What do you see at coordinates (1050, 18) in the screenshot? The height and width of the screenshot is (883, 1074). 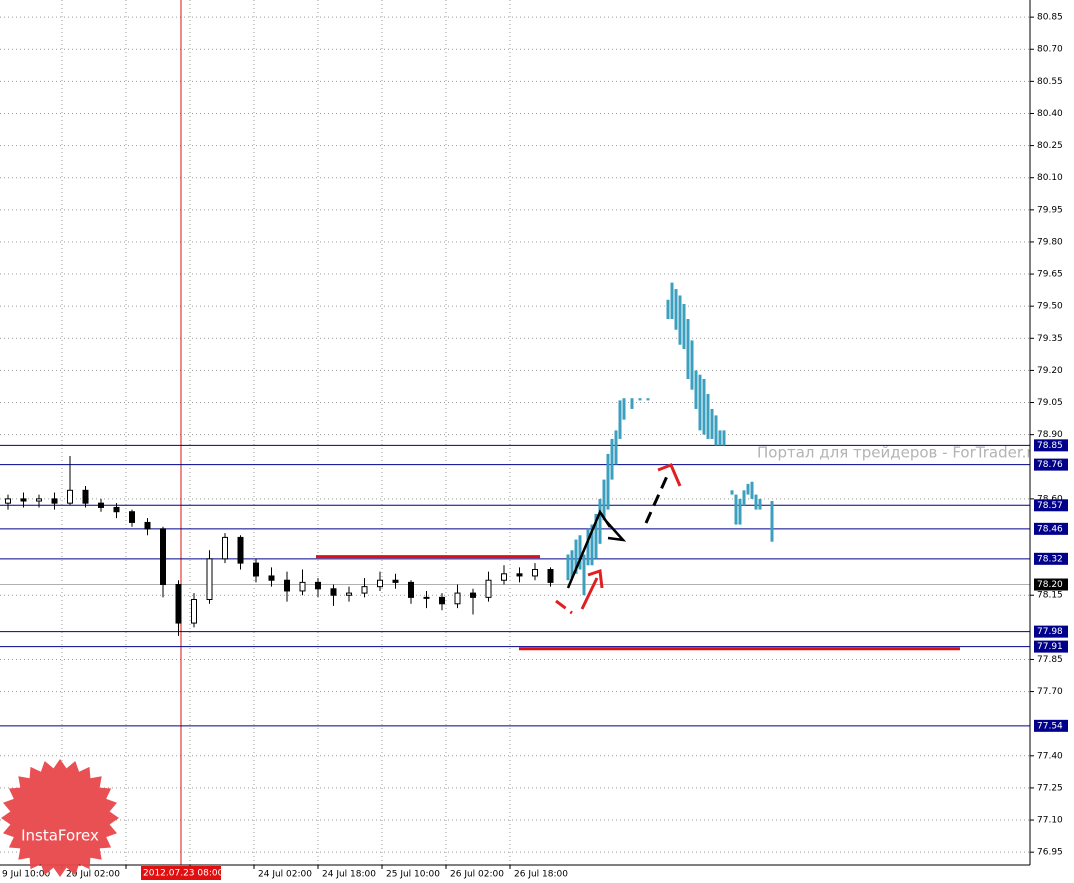 I see `y-tick-label: 80.85` at bounding box center [1050, 18].